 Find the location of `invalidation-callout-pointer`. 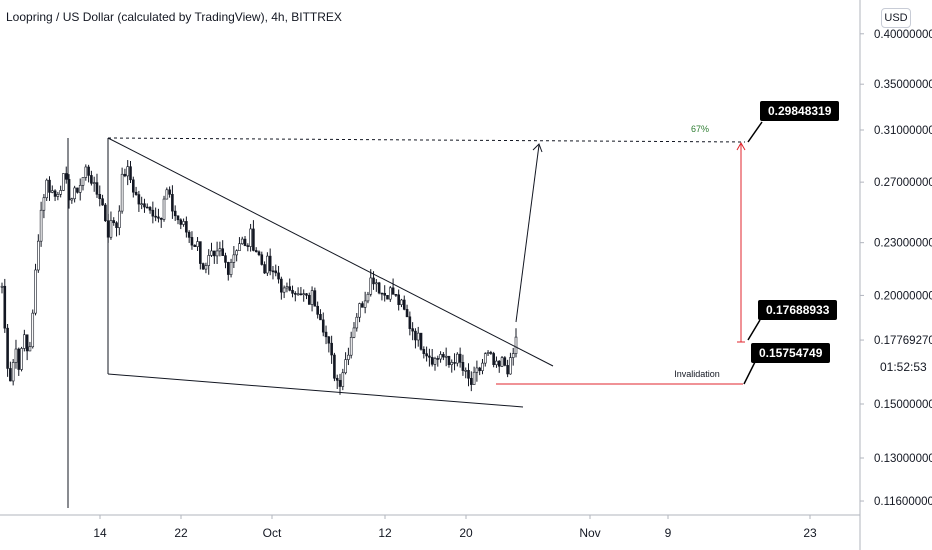

invalidation-callout-pointer is located at coordinates (749, 373).